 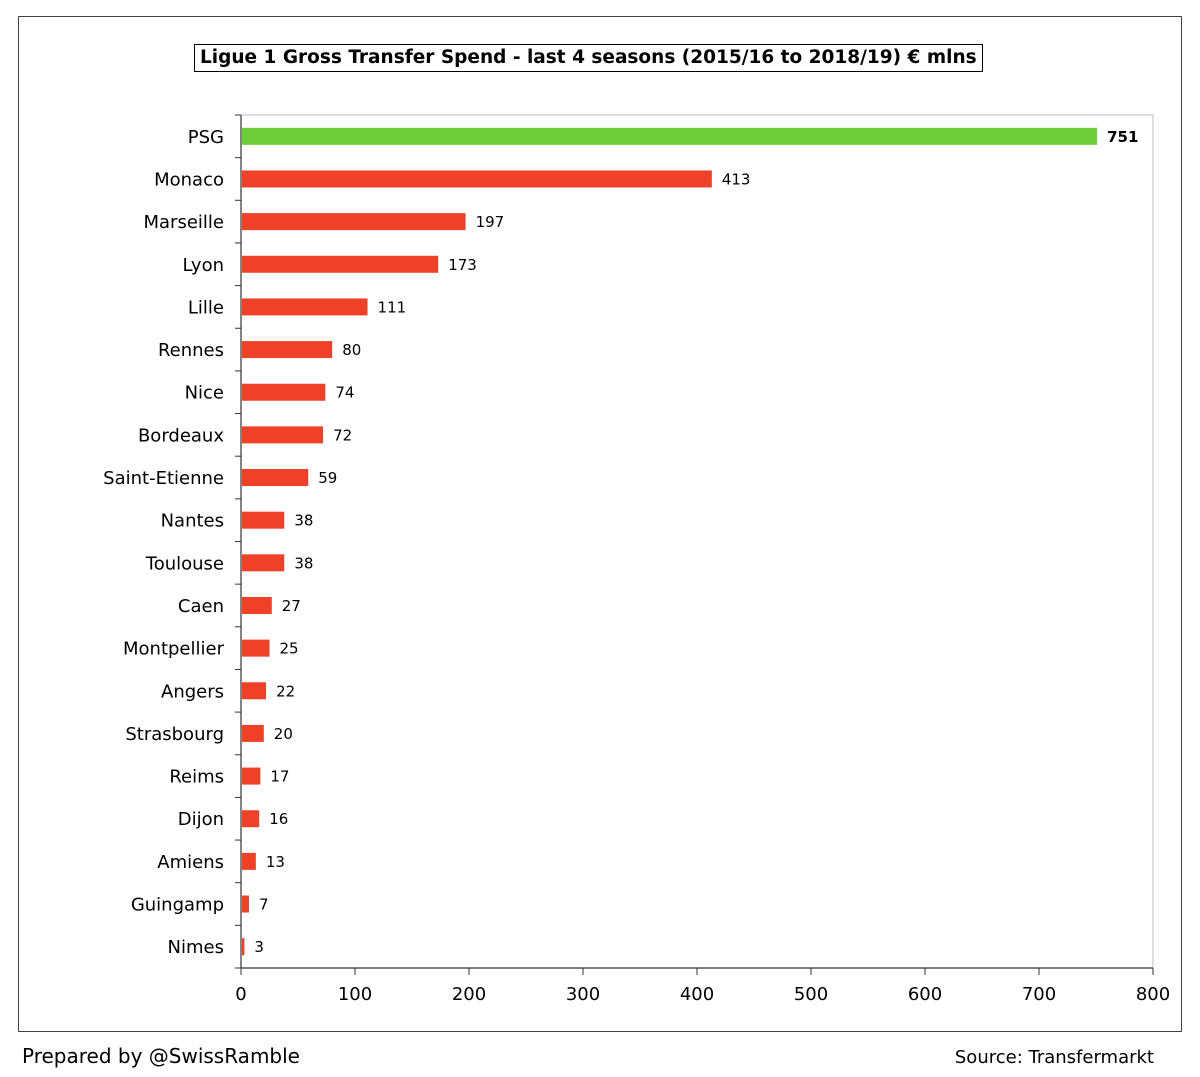 I want to click on bar-montpellier, so click(x=256, y=648).